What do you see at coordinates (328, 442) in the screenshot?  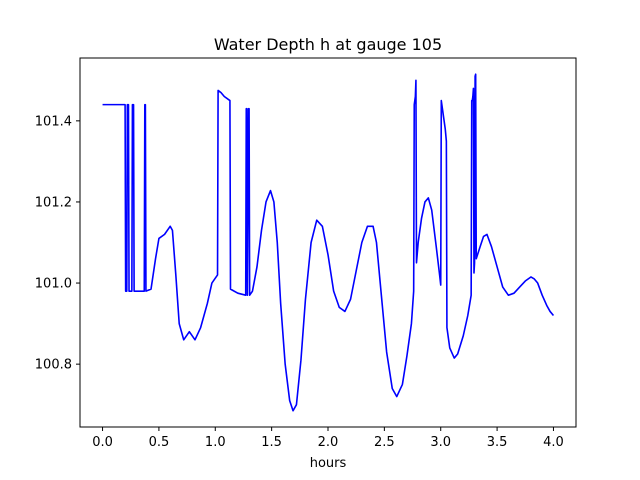 I see `x-tick-label: 2.0` at bounding box center [328, 442].